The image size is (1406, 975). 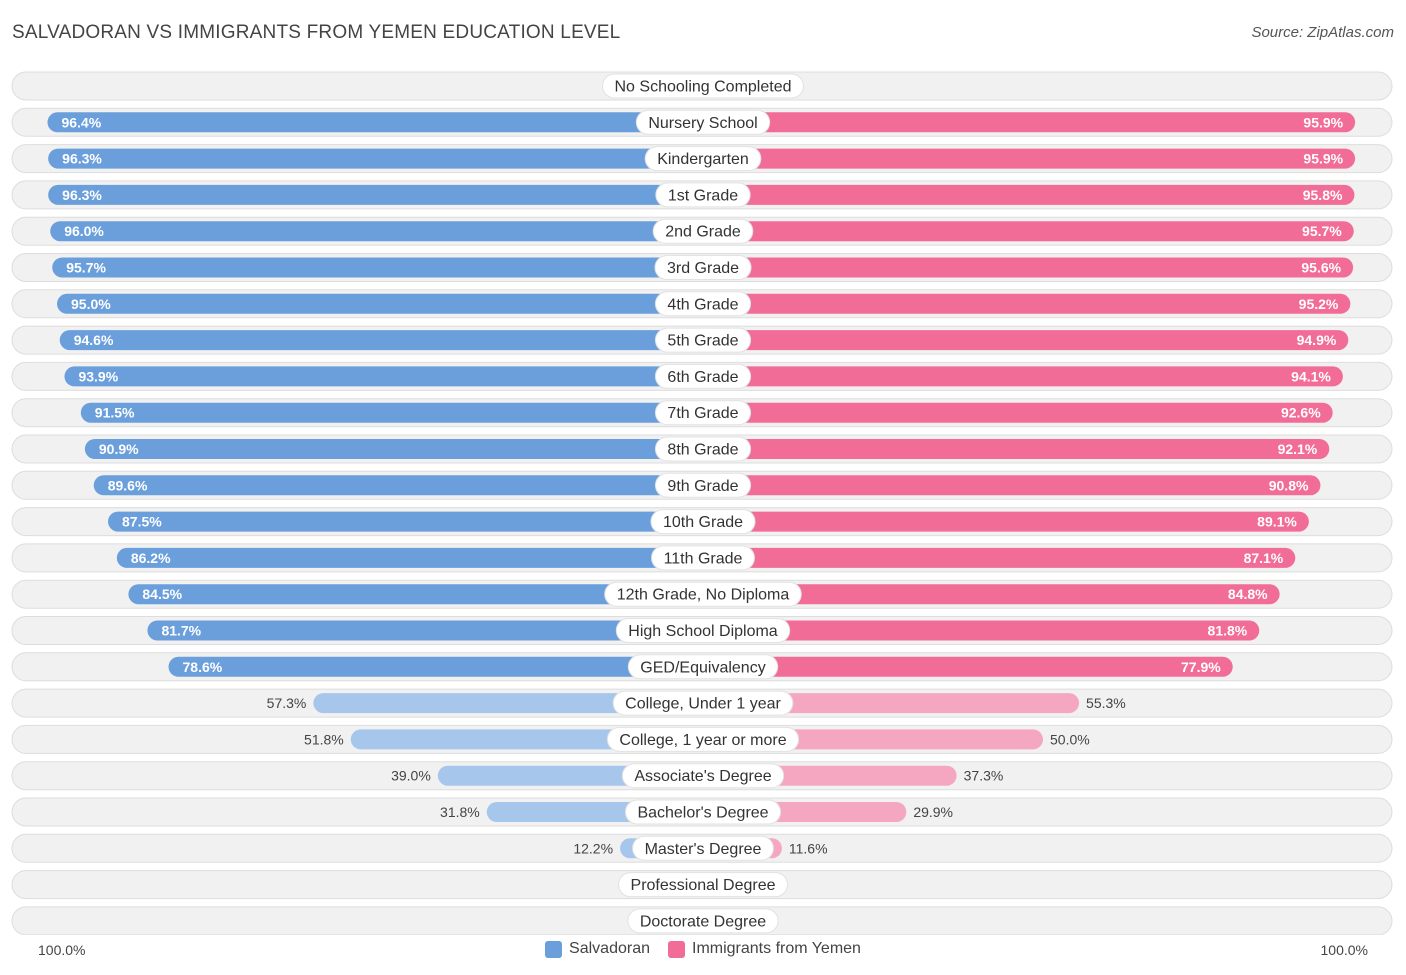 I want to click on value-label-yemen: 92.1%, so click(x=1298, y=449).